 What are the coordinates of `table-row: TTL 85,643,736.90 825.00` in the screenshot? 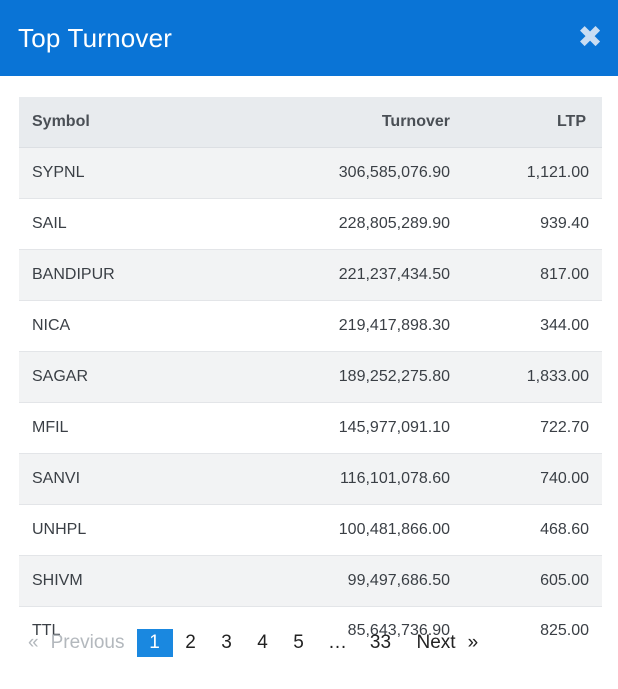 It's located at (310, 630).